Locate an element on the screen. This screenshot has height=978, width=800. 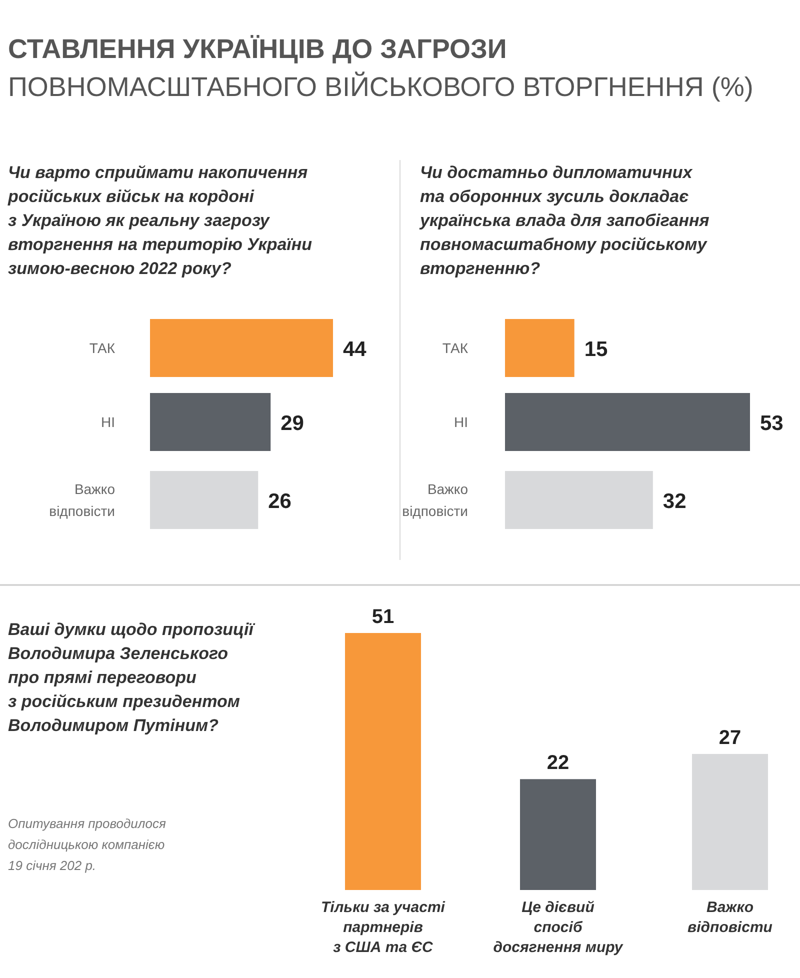
x-tick-label: Тільки за участі партнерів з США та ЄС is located at coordinates (383, 927).